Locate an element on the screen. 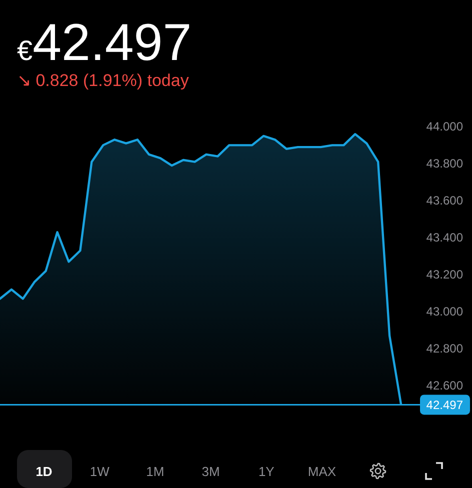 This screenshot has width=472, height=488. ref-line-label: 42.497 is located at coordinates (445, 405).